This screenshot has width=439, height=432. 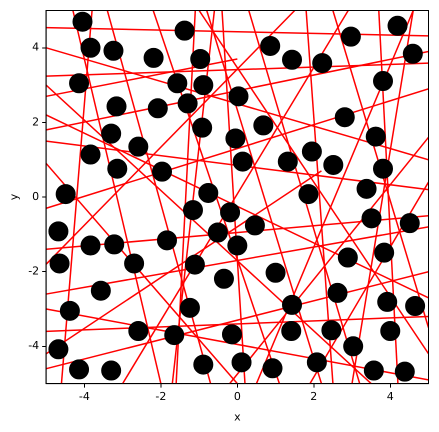 What do you see at coordinates (238, 417) in the screenshot?
I see `x-axis-title: x` at bounding box center [238, 417].